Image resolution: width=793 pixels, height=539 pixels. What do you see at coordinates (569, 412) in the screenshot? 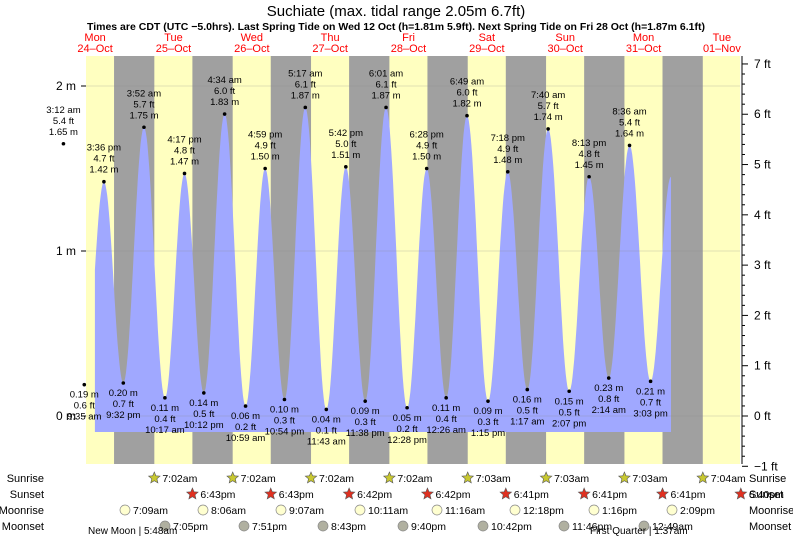
I see `tide-ft-label: 0.5 ft` at bounding box center [569, 412].